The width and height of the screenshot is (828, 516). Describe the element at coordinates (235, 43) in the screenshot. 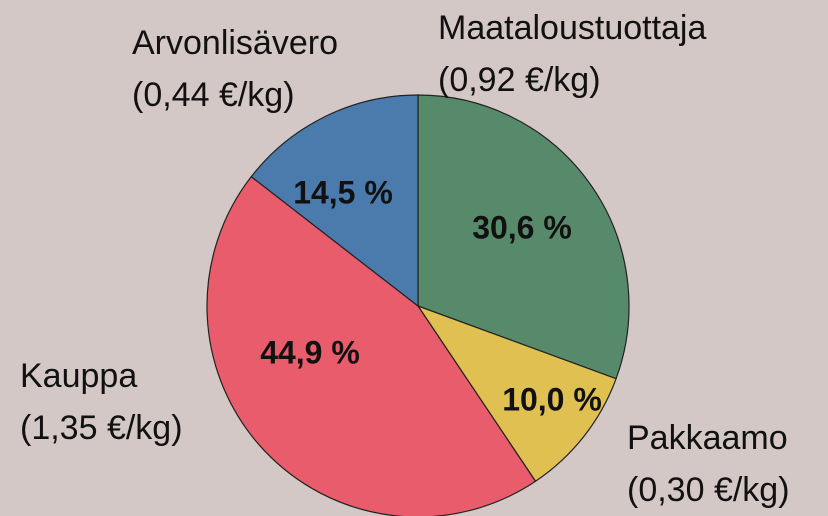

I see `category-label: Arvonlisävero` at that location.